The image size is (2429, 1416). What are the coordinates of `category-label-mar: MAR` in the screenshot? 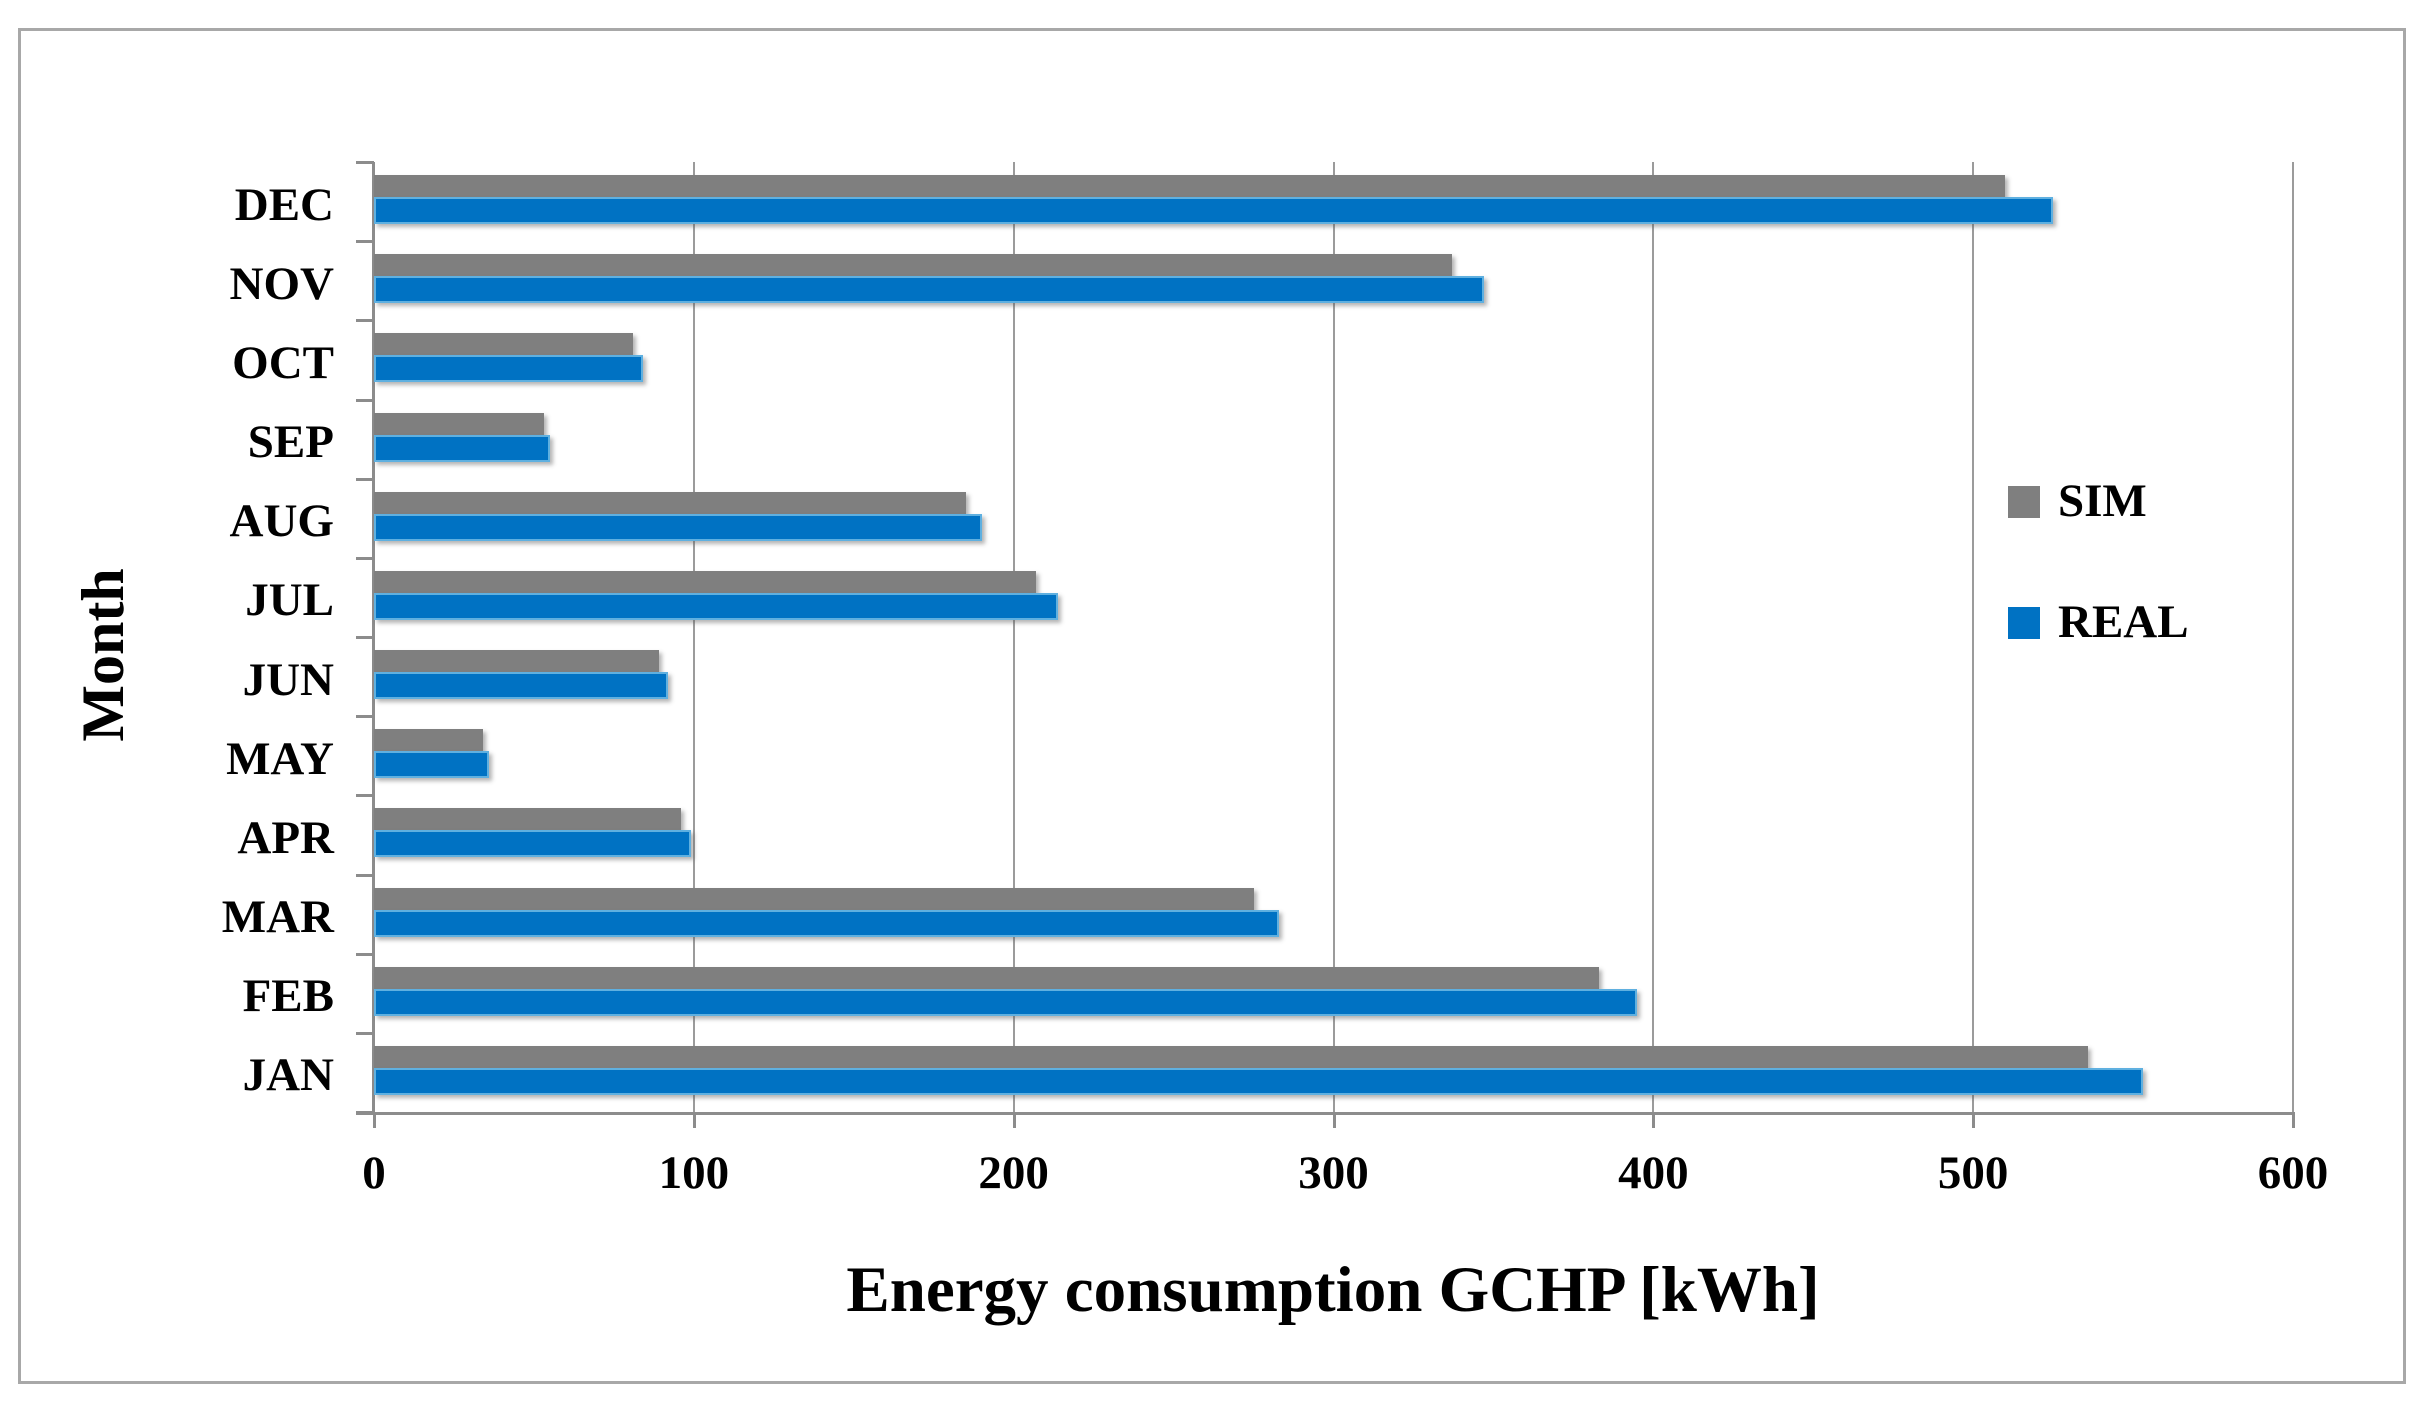 It's located at (277, 917).